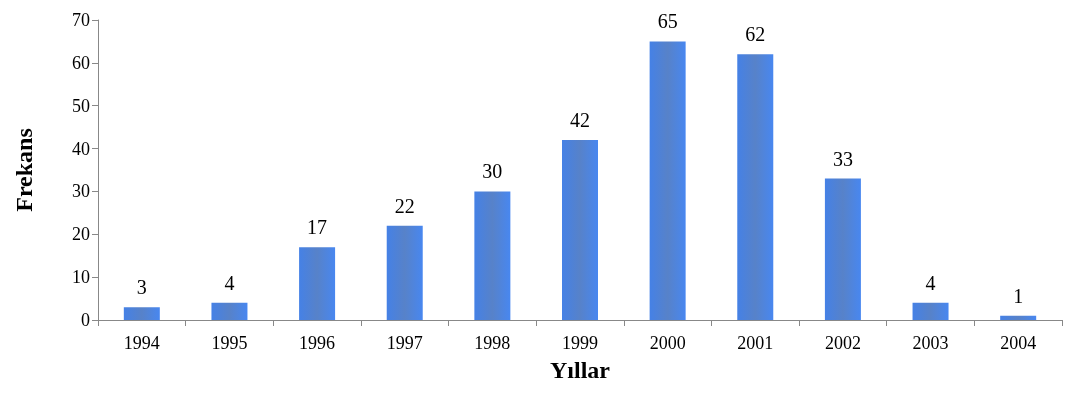 The image size is (1067, 410). Describe the element at coordinates (755, 34) in the screenshot. I see `data-label: 62` at that location.